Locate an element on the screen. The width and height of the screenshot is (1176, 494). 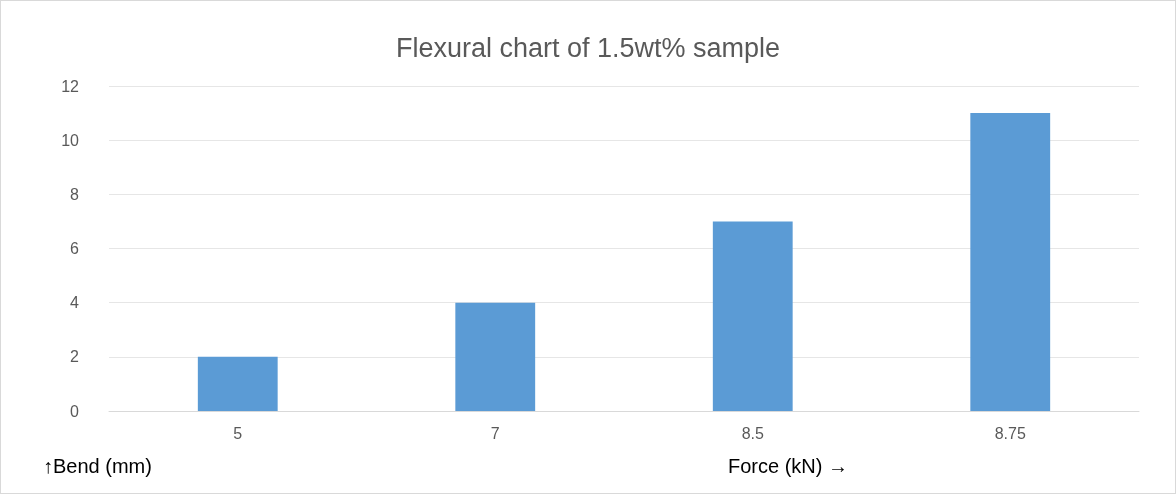
x-axis-title: Force (kN) → is located at coordinates (788, 466).